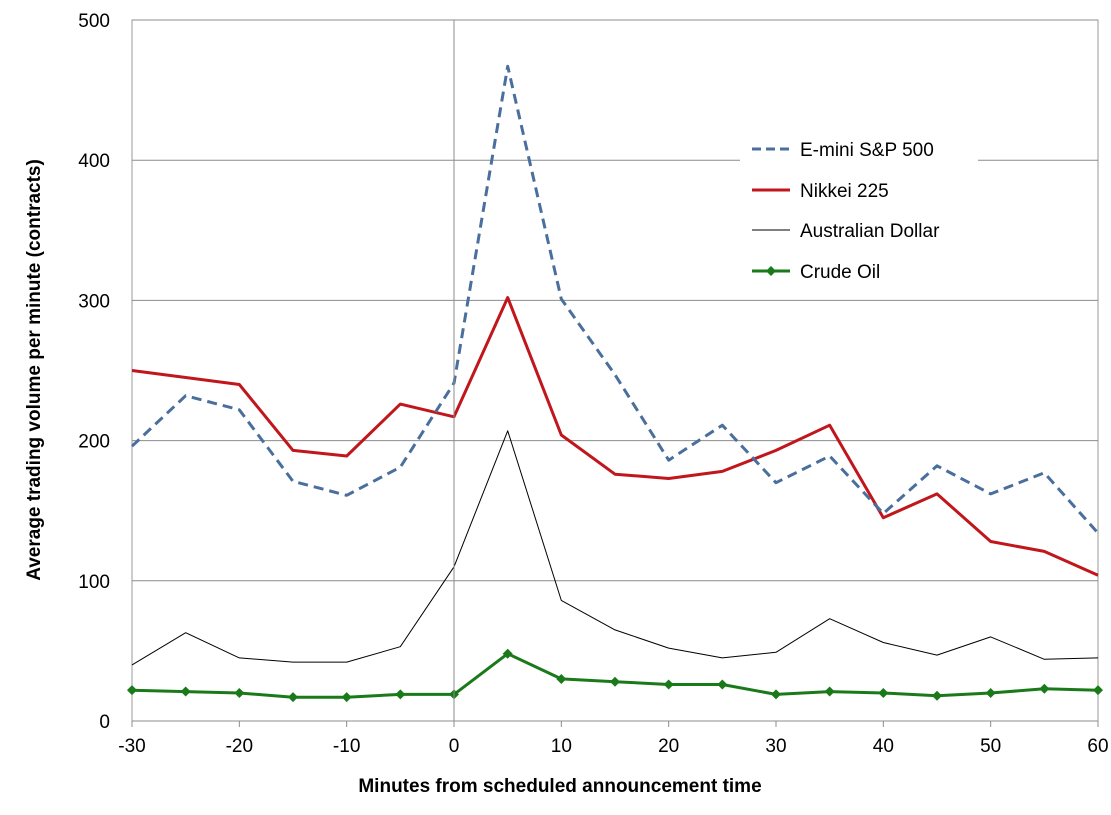  Describe the element at coordinates (1097, 746) in the screenshot. I see `x-tick-label: 60` at that location.